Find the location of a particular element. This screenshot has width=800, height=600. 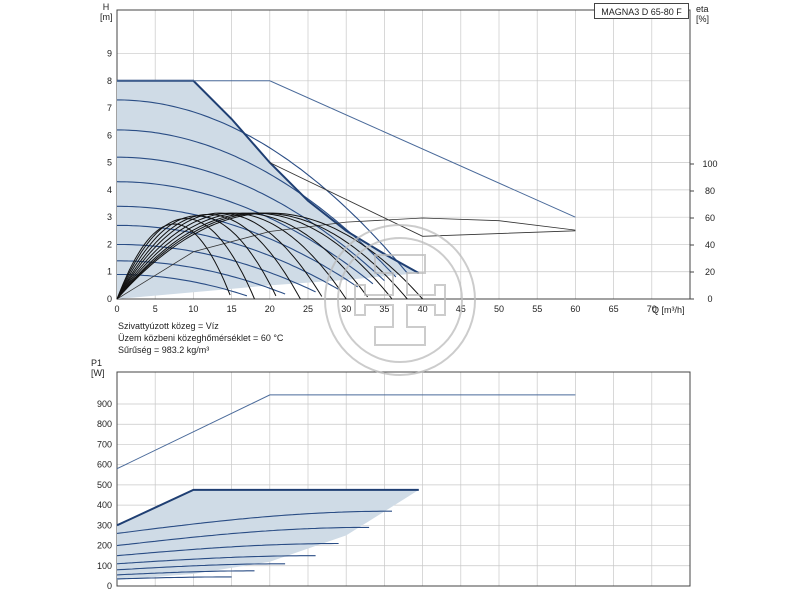

h-axis-title: H [m] is located at coordinates (106, 12).